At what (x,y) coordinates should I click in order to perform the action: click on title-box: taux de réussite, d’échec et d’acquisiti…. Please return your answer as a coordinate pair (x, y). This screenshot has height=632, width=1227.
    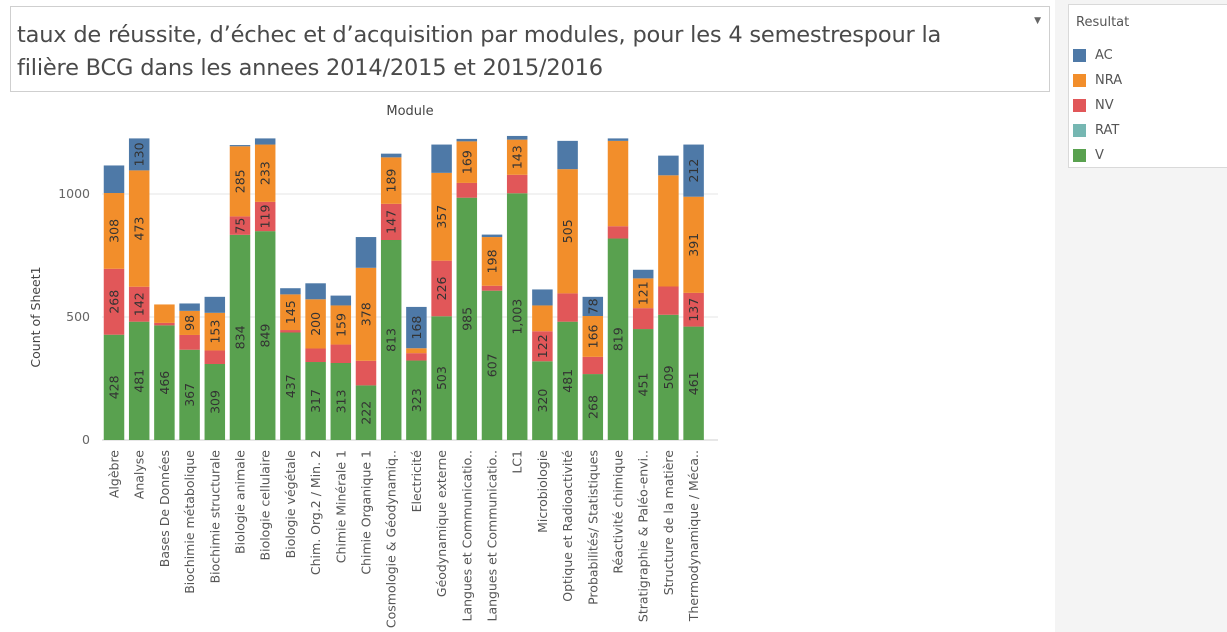
    Looking at the image, I should click on (530, 49).